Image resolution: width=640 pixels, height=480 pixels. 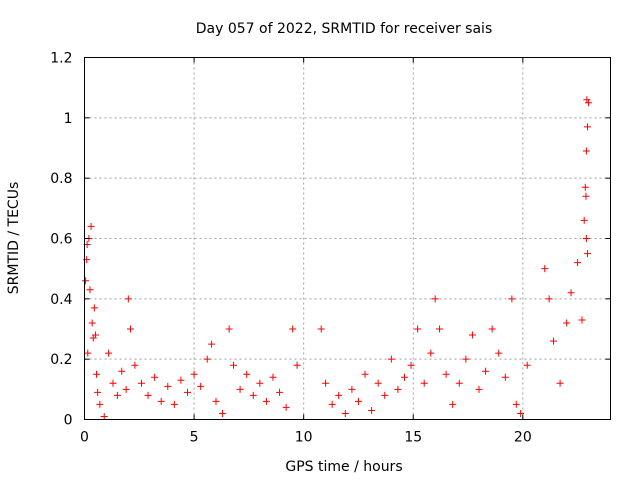 I want to click on x-axis-label: GPS time / hours, so click(x=343, y=467).